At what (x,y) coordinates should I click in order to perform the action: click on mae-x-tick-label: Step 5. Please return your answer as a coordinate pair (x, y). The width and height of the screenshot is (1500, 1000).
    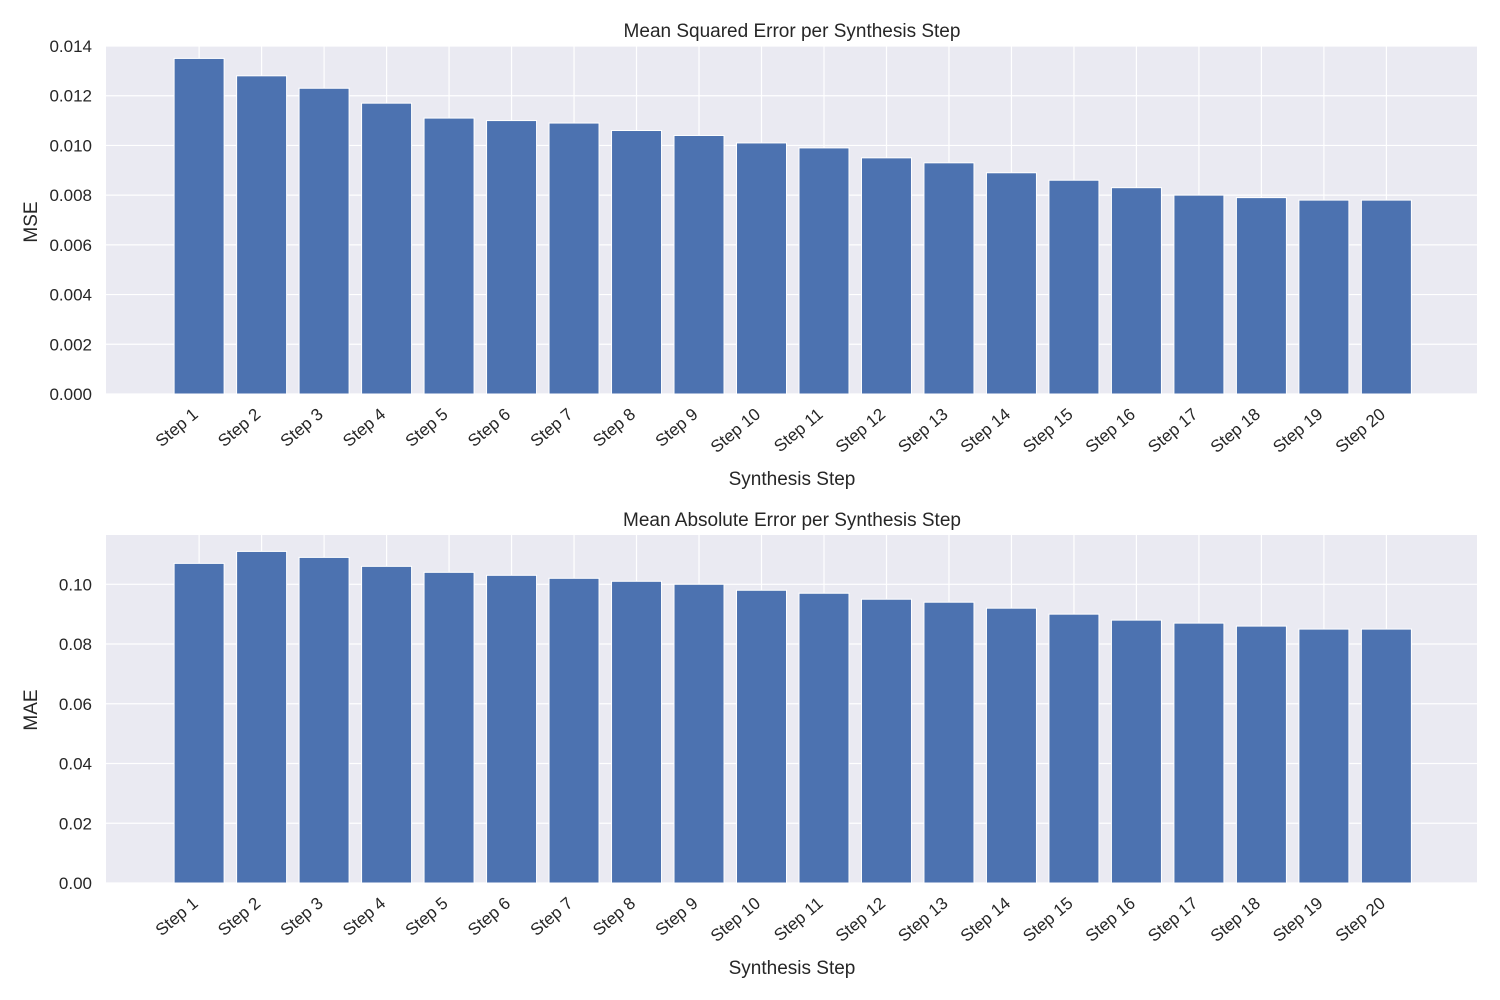
    Looking at the image, I should click on (427, 917).